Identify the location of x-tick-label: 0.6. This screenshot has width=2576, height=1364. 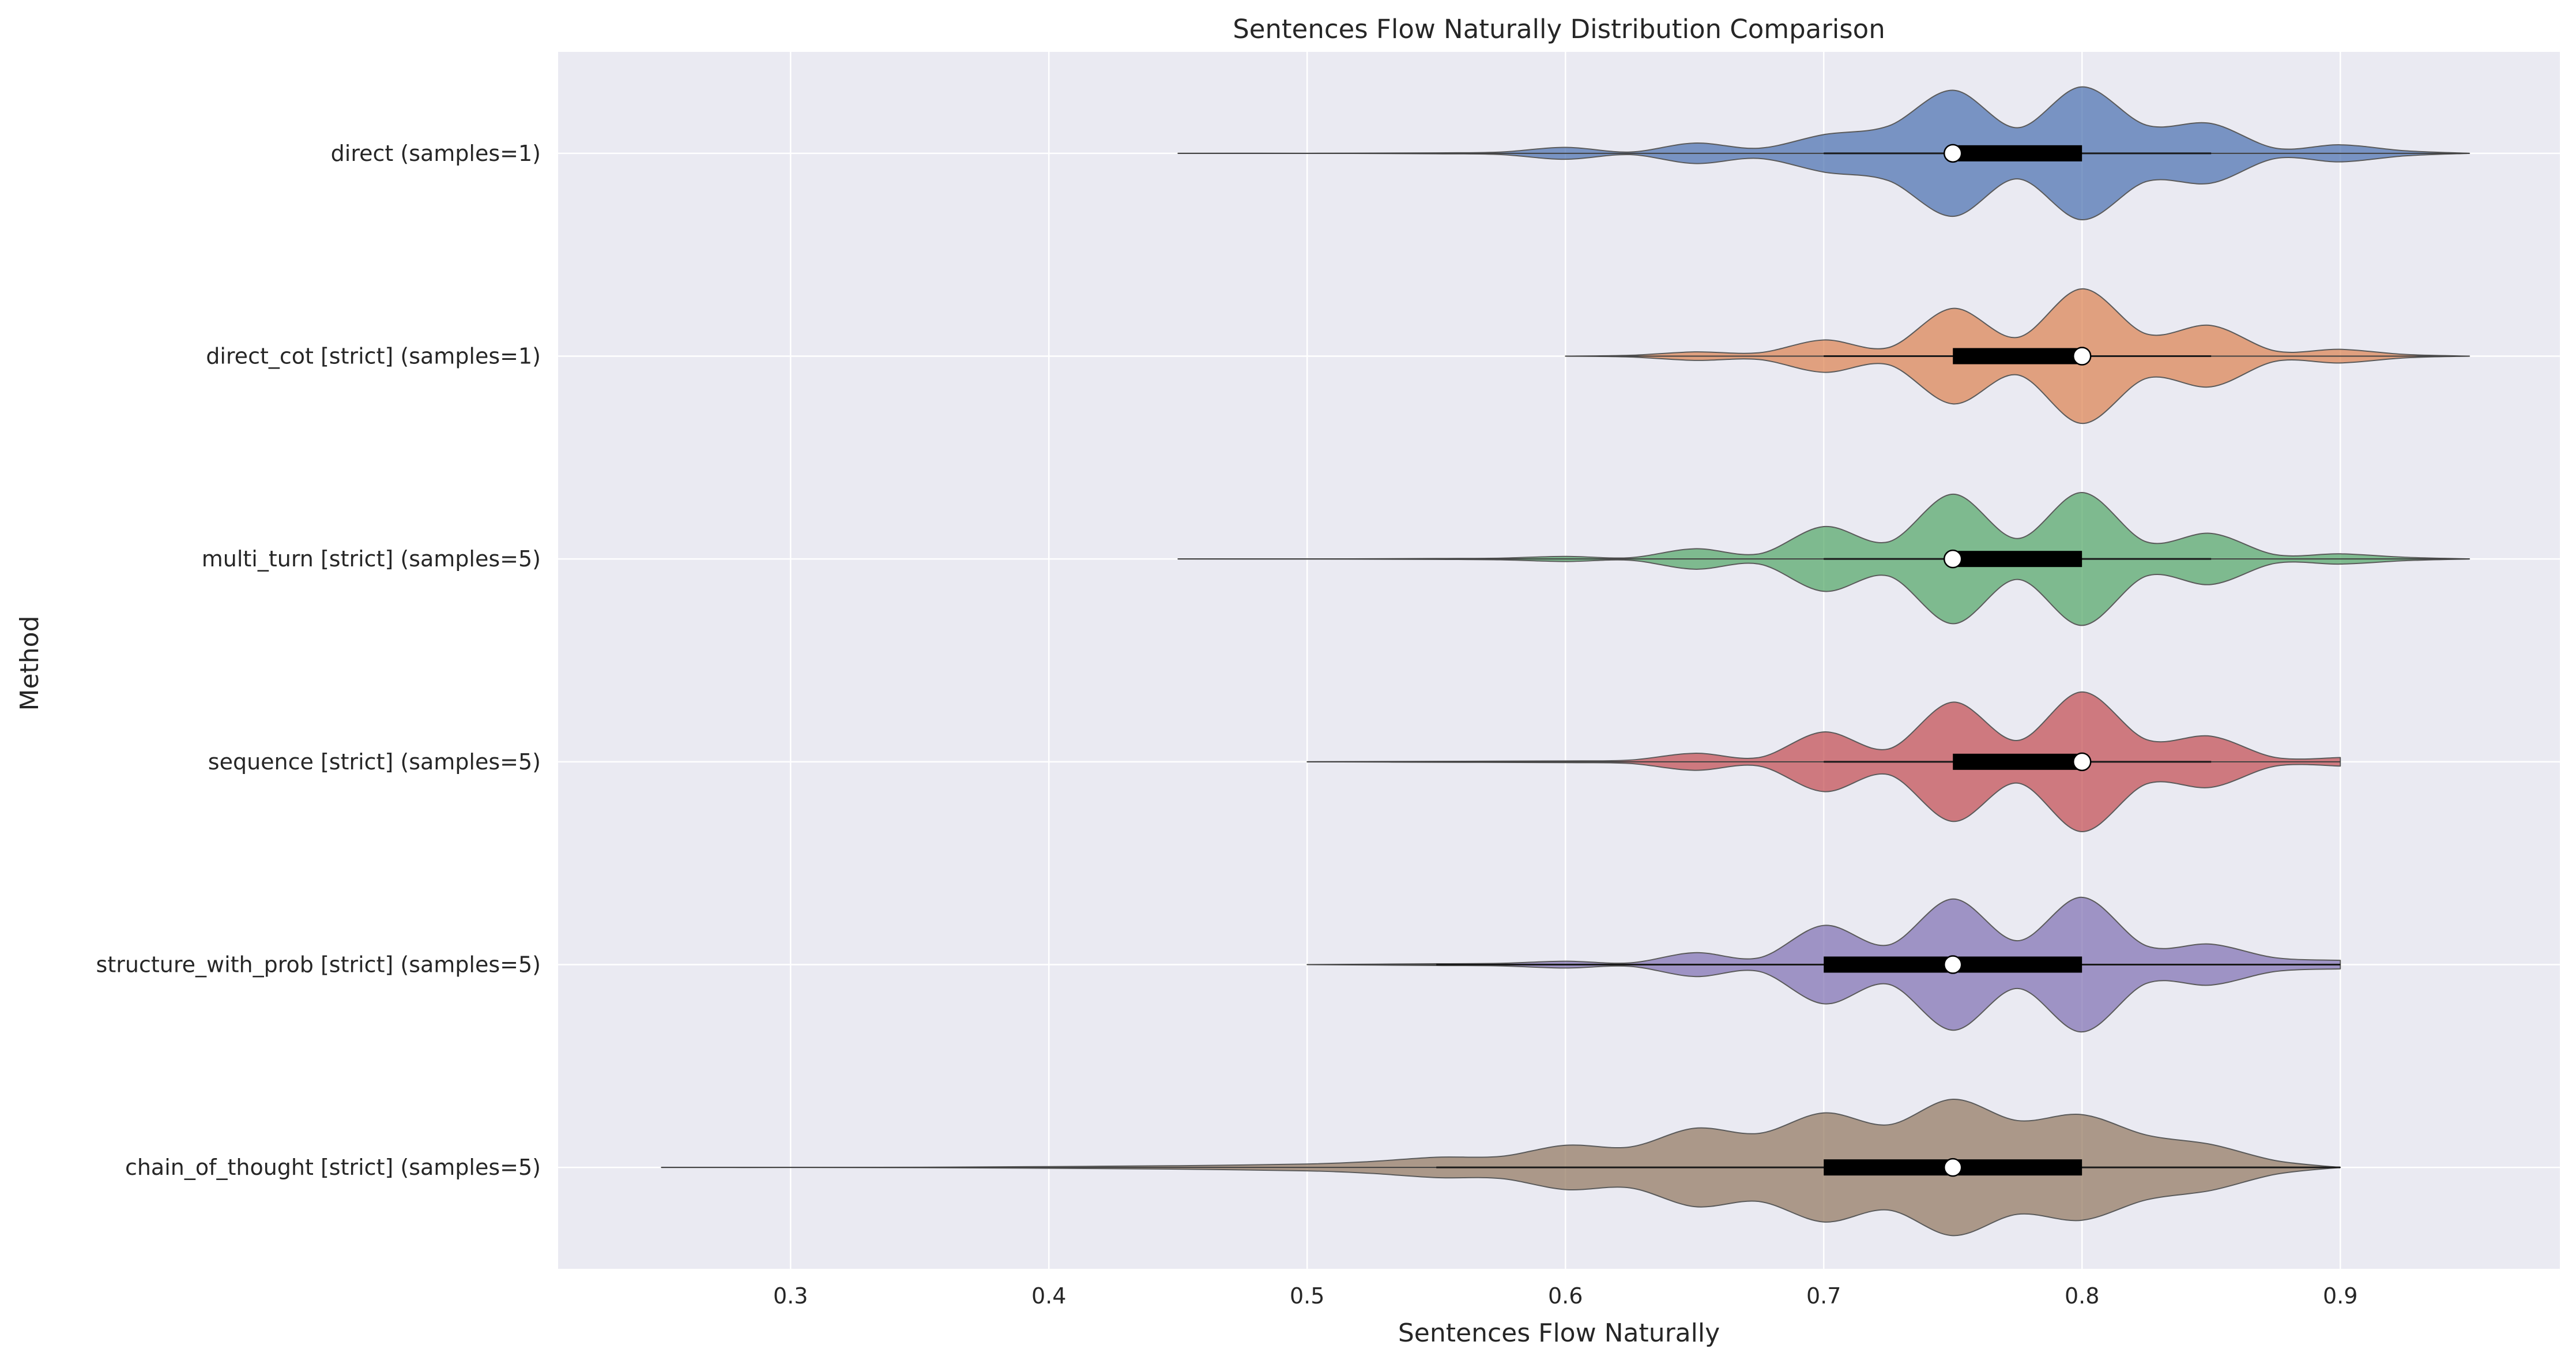
(1565, 1296).